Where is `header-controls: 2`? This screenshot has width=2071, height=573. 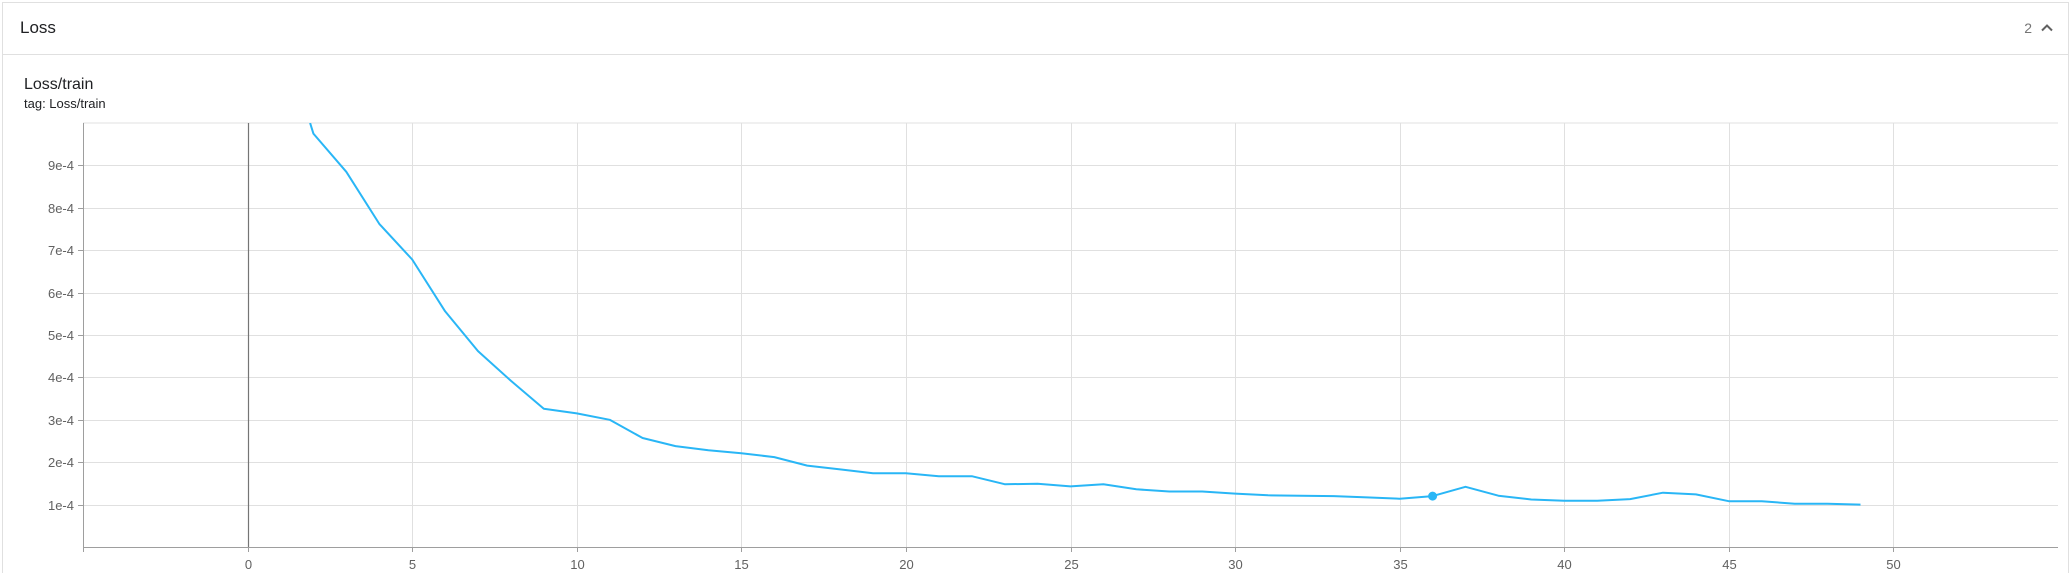
header-controls: 2 is located at coordinates (2040, 28).